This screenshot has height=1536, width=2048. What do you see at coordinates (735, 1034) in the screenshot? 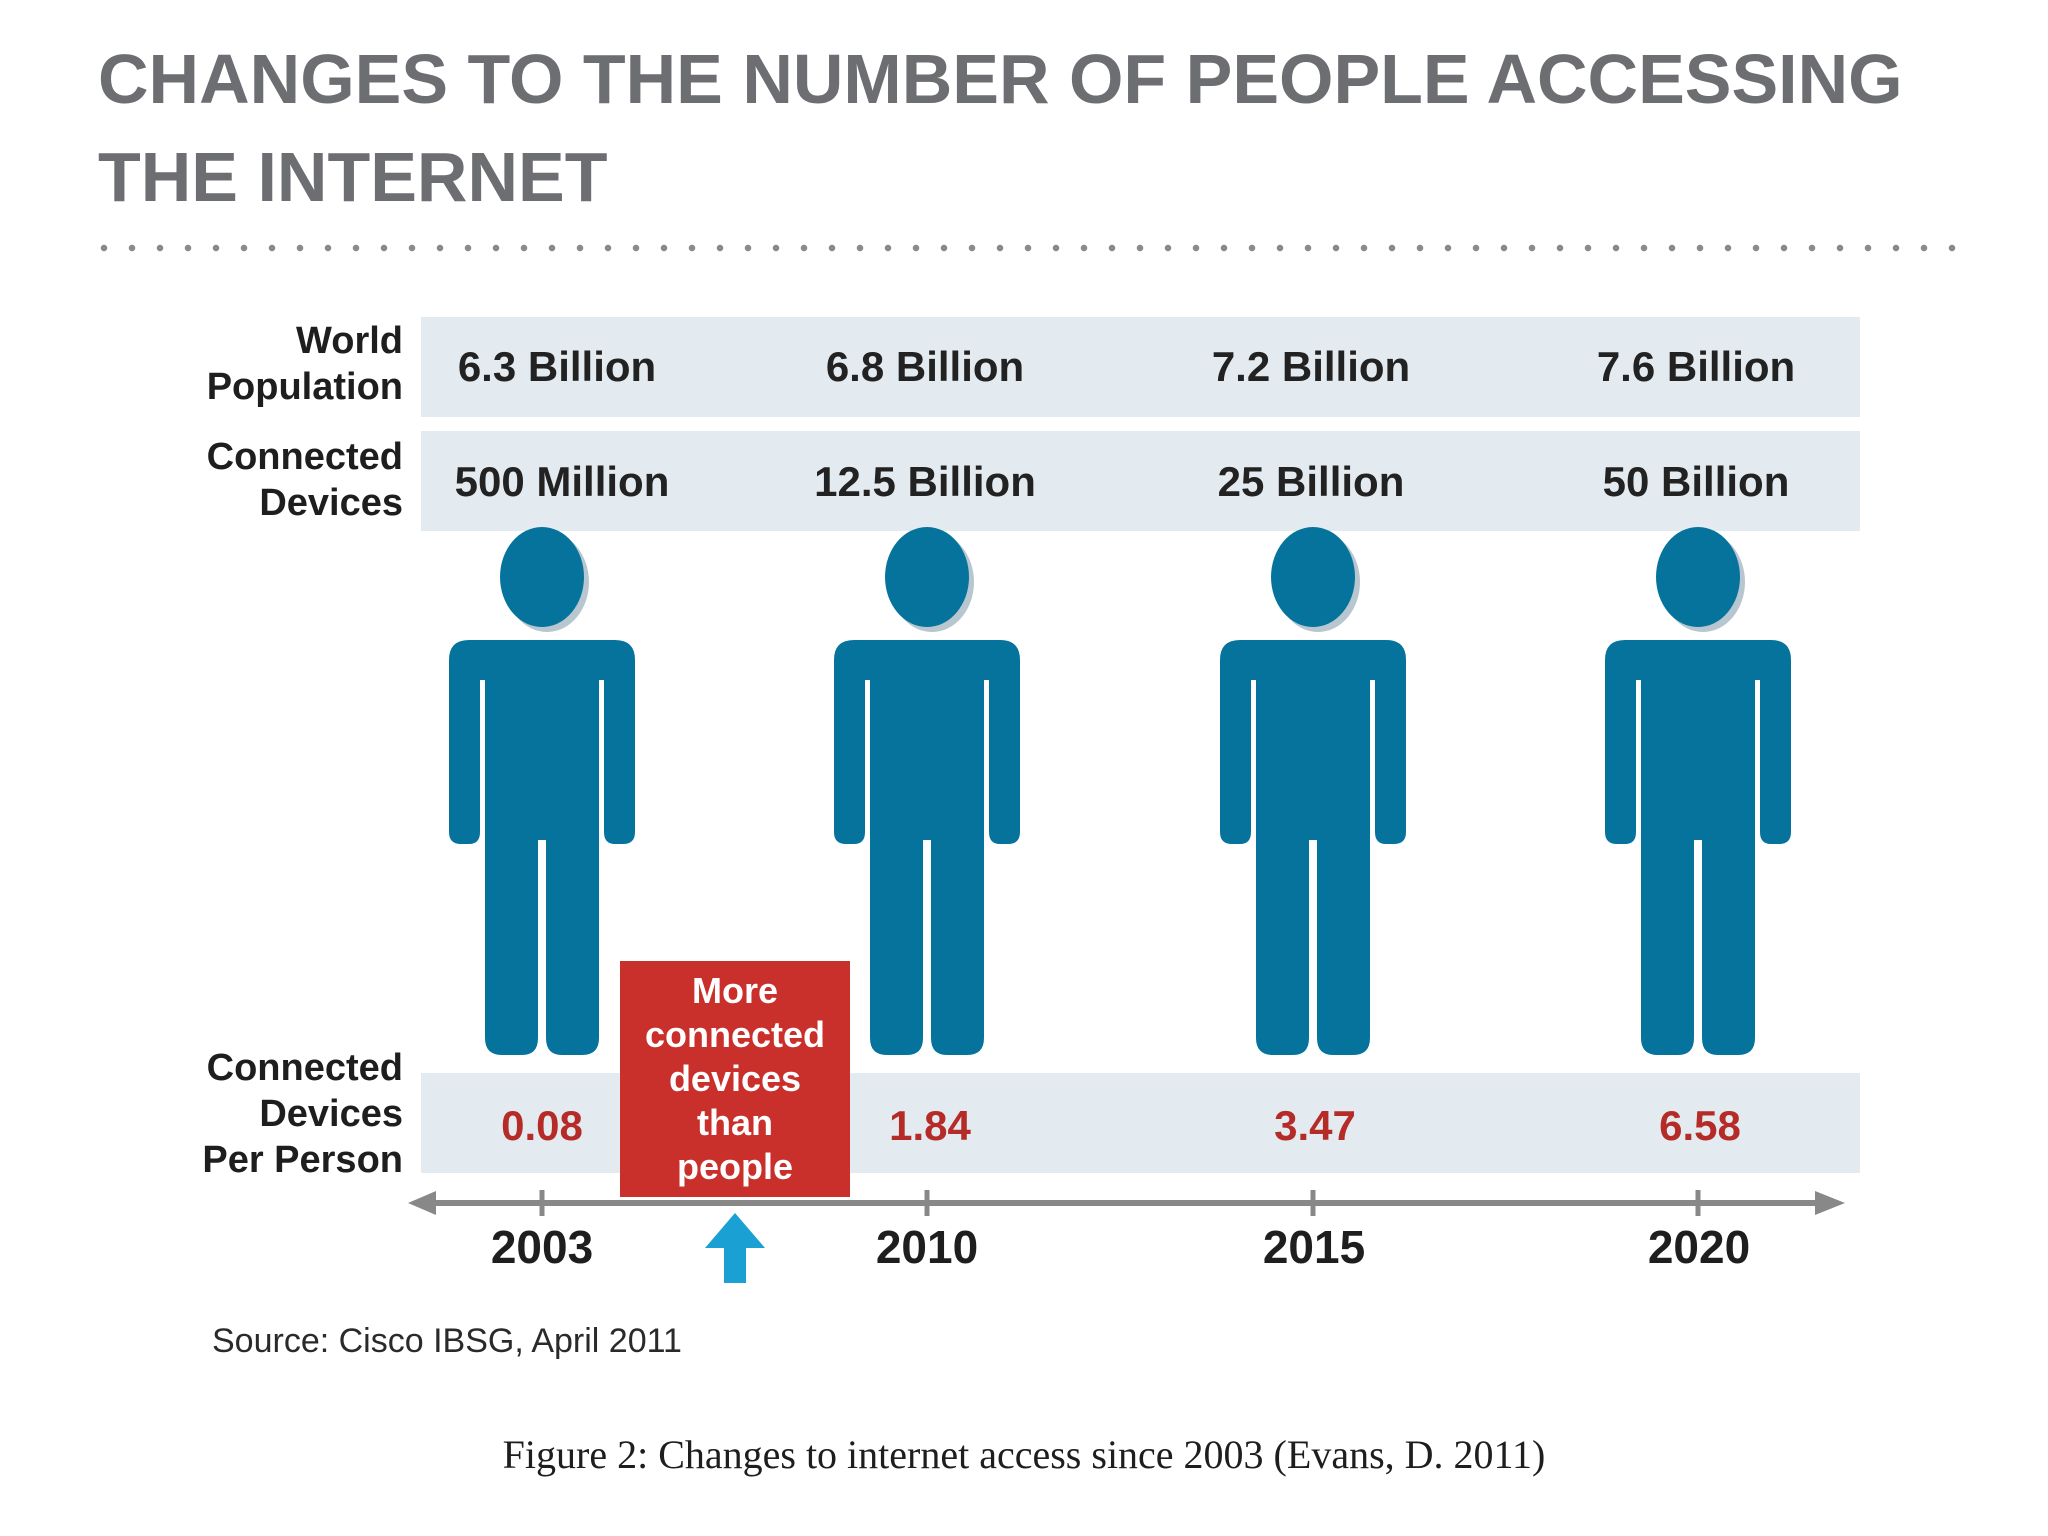
I see `callout-line: connected` at bounding box center [735, 1034].